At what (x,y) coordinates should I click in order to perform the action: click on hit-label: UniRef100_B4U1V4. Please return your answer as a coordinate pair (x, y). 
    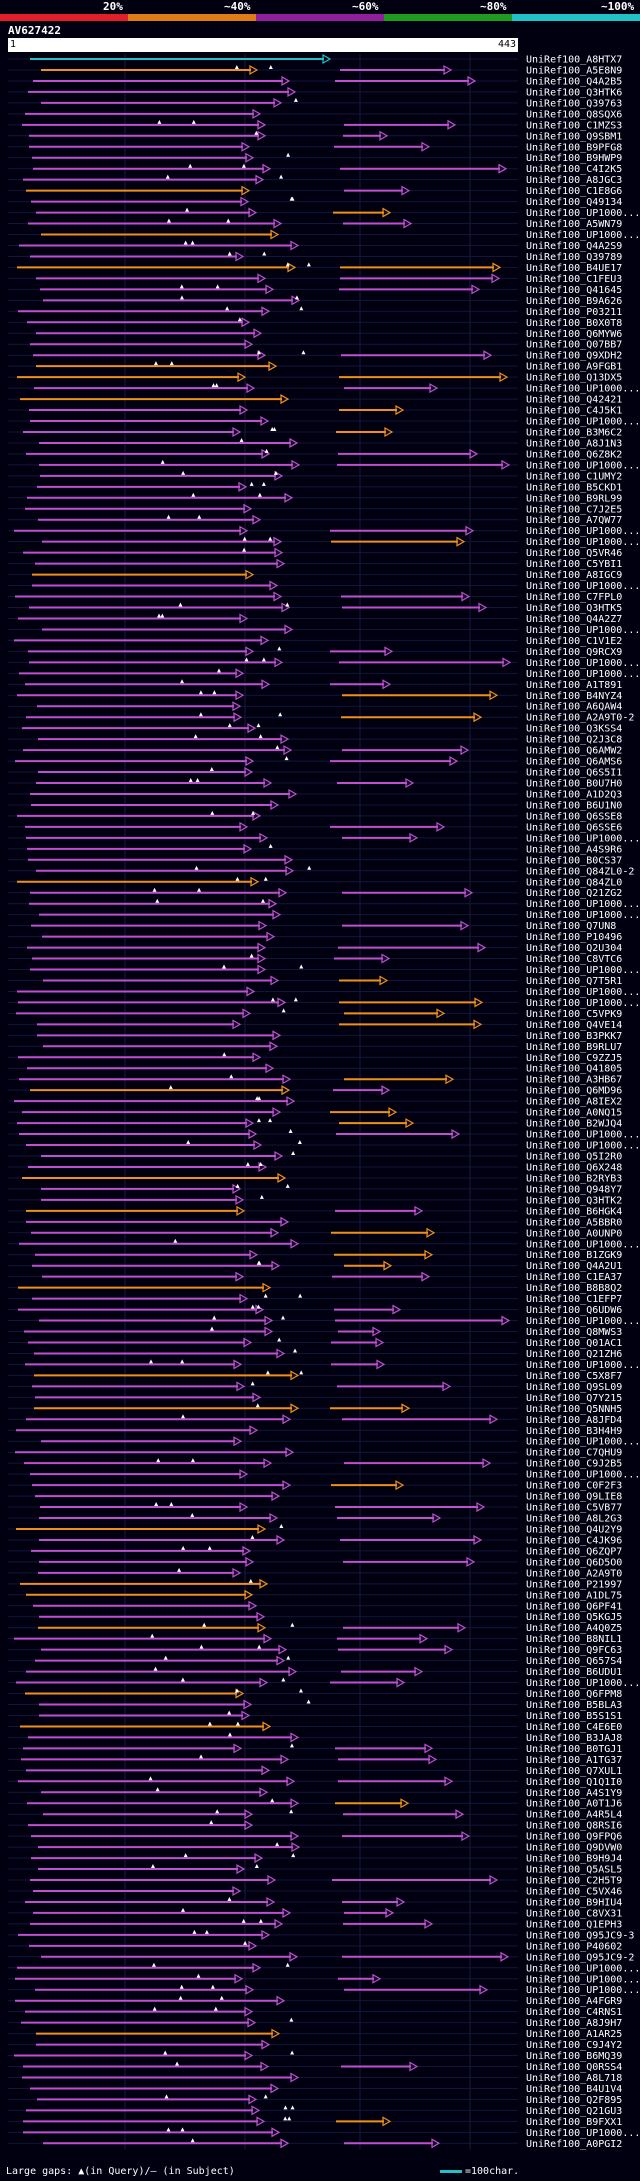
    Looking at the image, I should click on (574, 2089).